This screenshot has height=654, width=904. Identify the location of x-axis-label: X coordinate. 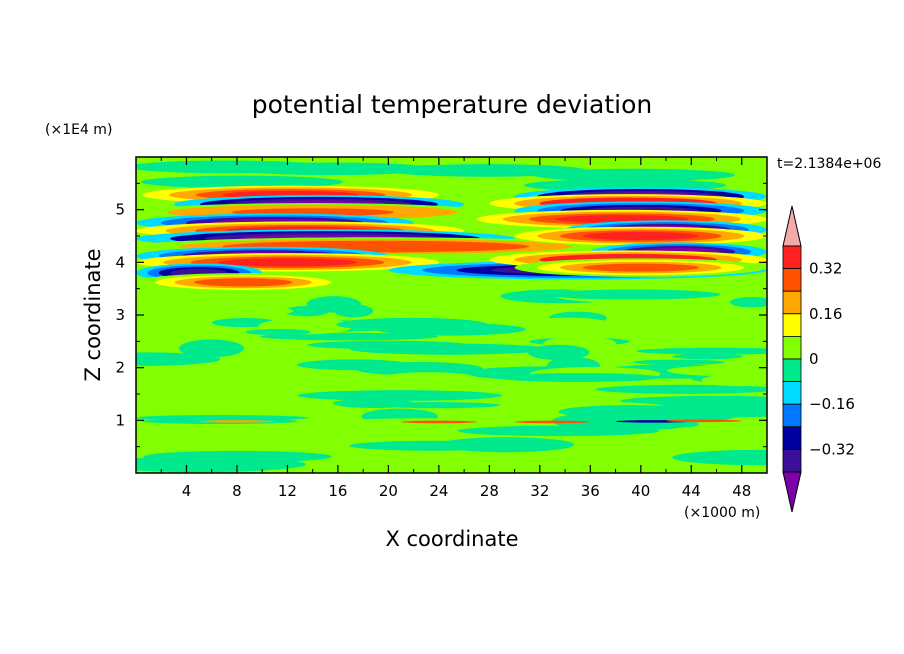
(451, 539).